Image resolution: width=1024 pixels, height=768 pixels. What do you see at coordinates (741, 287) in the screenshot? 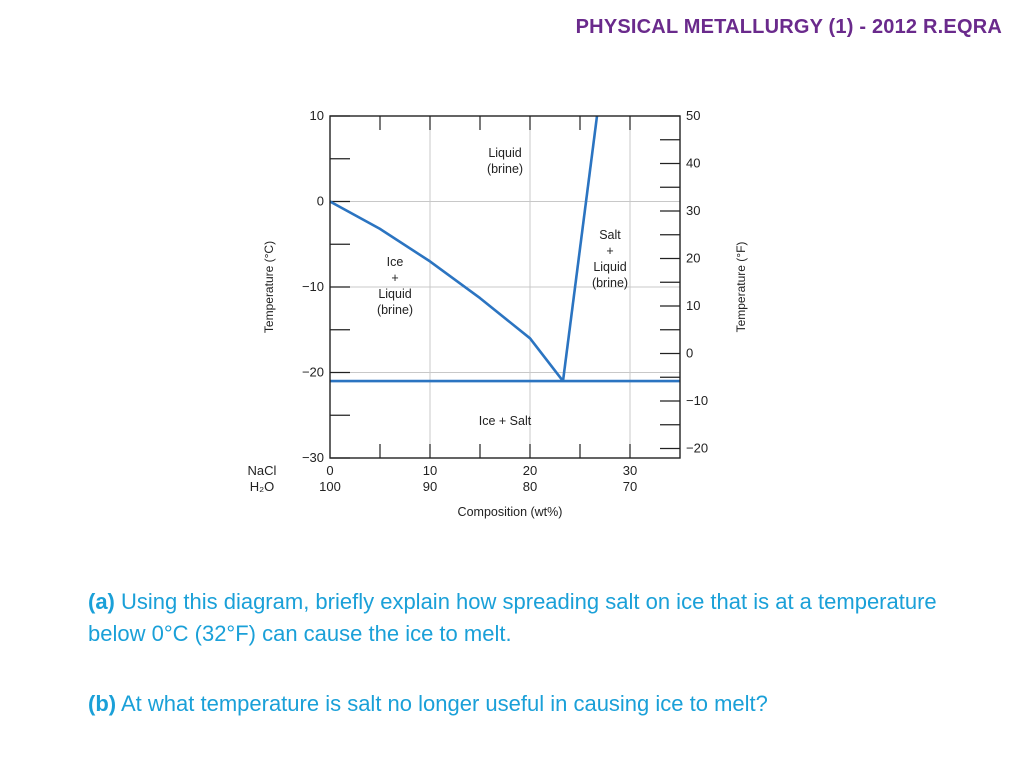
I see `y-right-axis-title: Temperature (°F)` at bounding box center [741, 287].